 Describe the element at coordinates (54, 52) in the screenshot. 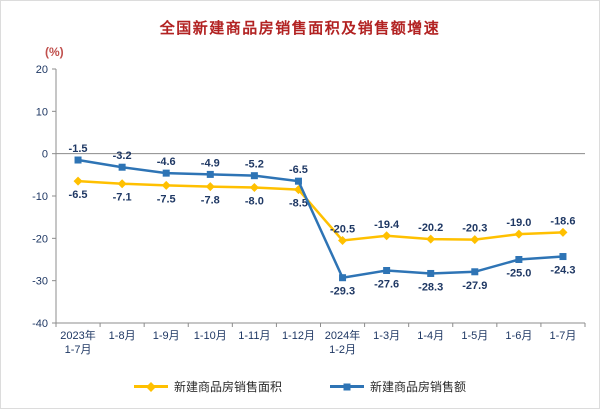

I see `y-axis-unit-label: (%)` at that location.